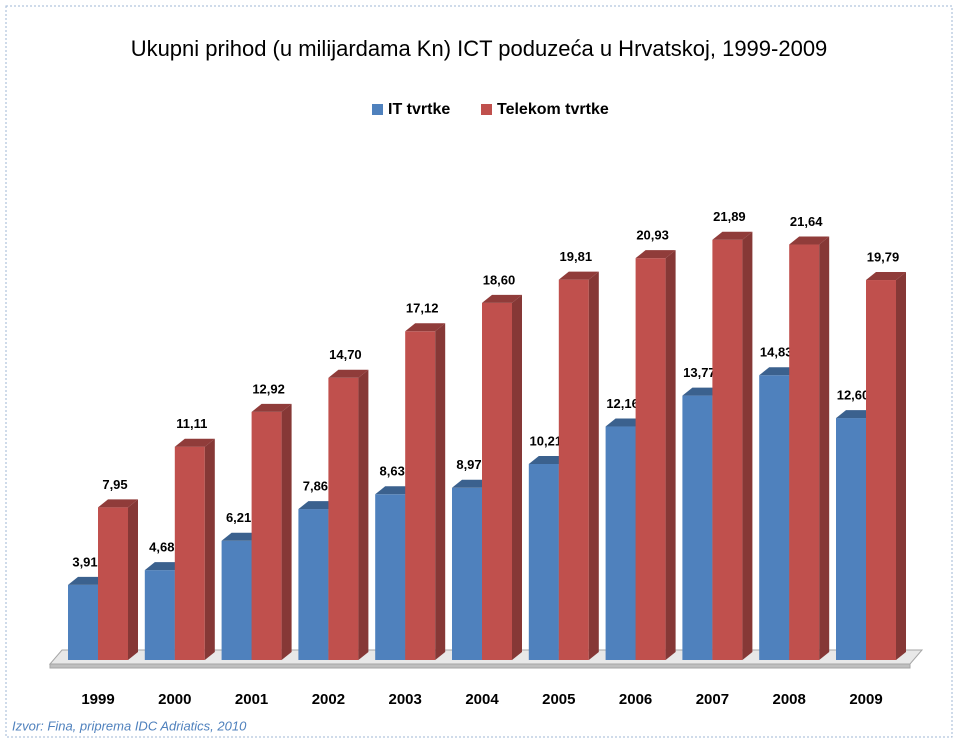 The image size is (958, 743). I want to click on x-tick-label: 2009, so click(865, 699).